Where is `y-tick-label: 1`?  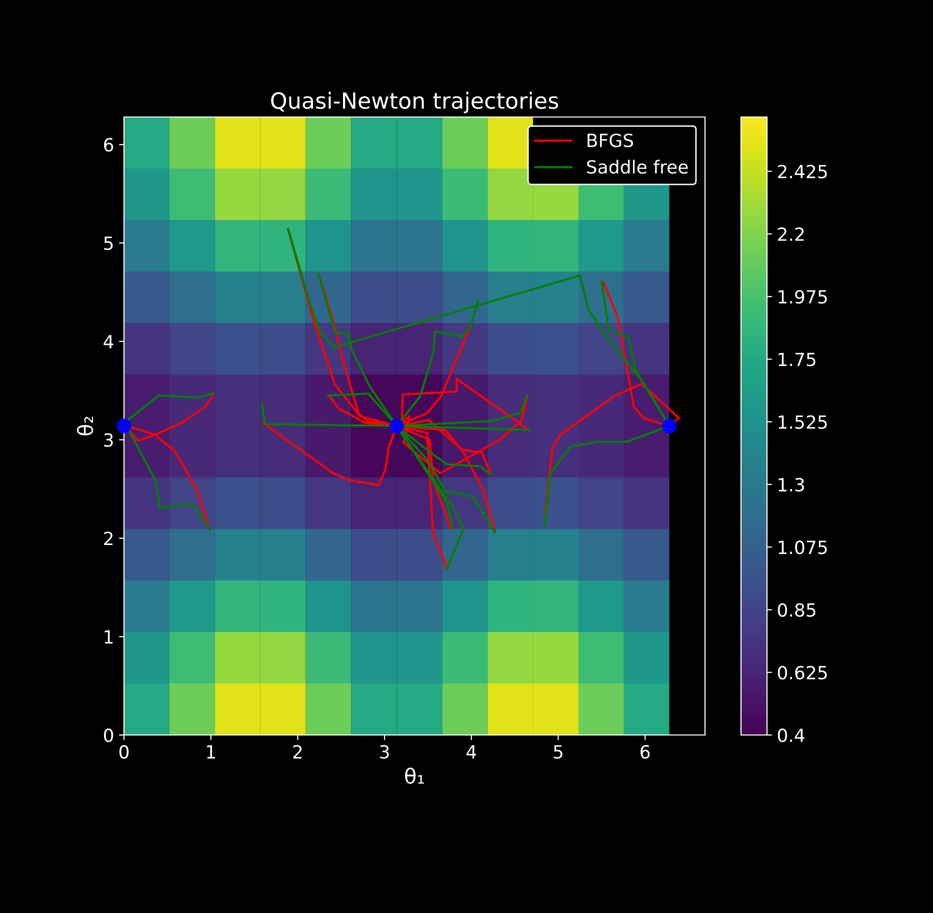
y-tick-label: 1 is located at coordinates (108, 637).